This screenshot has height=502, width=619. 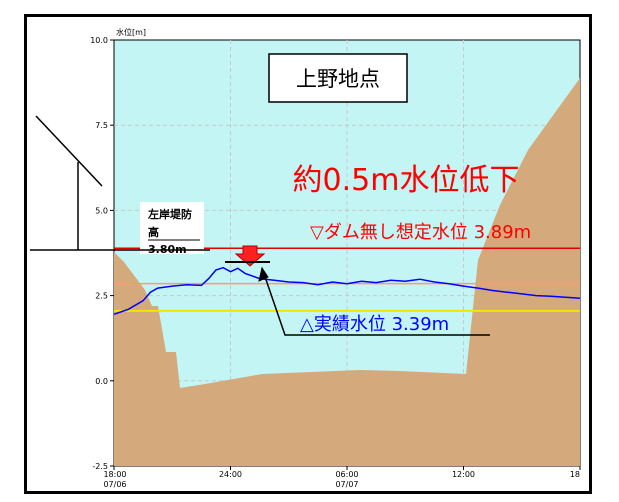 What do you see at coordinates (101, 296) in the screenshot?
I see `y-tick-label: 2.5` at bounding box center [101, 296].